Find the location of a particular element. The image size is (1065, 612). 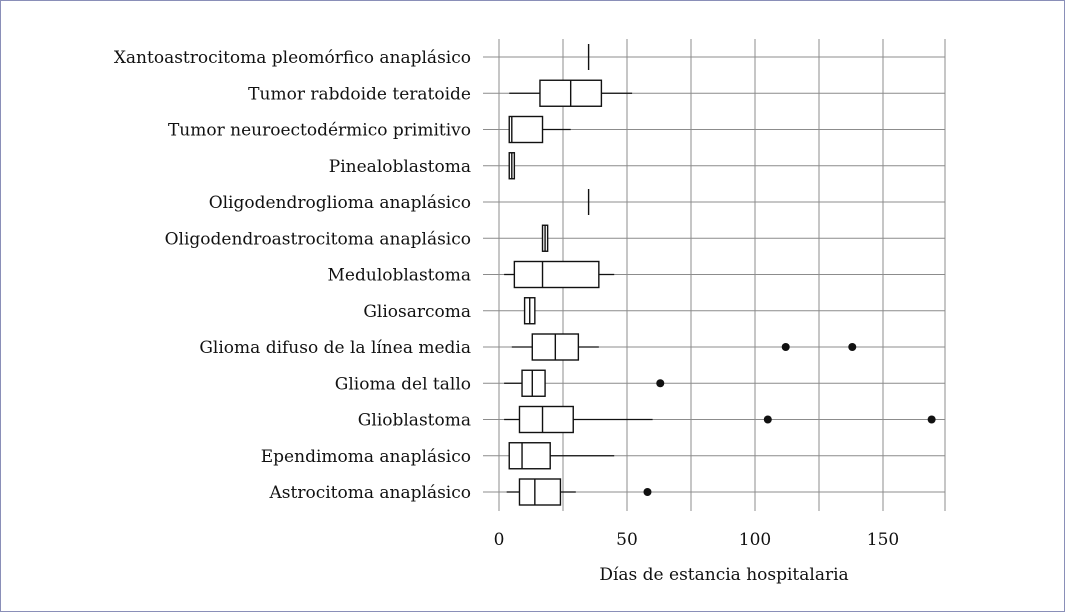

category-label: Glioma difuso de la línea media is located at coordinates (335, 348).